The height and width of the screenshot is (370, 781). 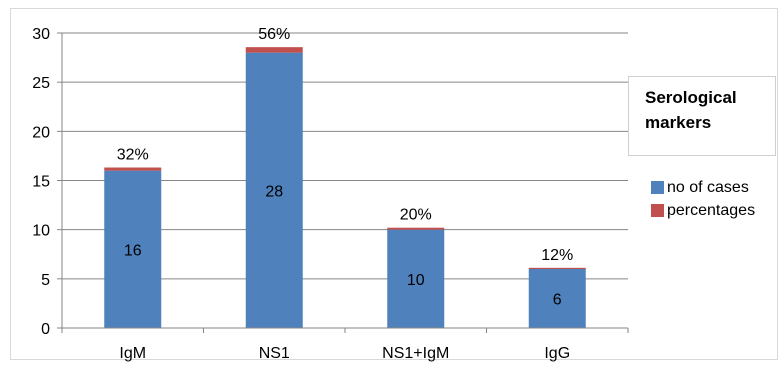 What do you see at coordinates (132, 353) in the screenshot?
I see `x-tick-label: IgM` at bounding box center [132, 353].